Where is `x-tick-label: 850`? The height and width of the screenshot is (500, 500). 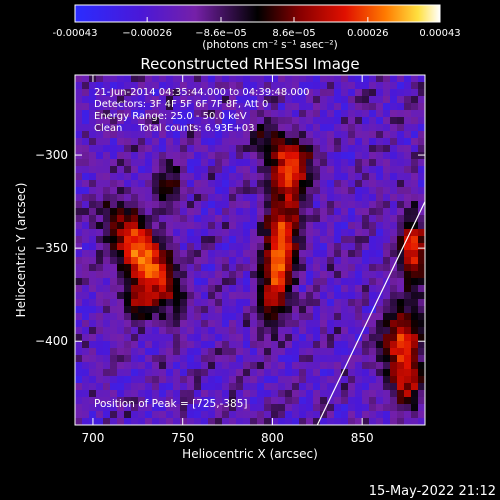 x-tick-label: 850 is located at coordinates (362, 438).